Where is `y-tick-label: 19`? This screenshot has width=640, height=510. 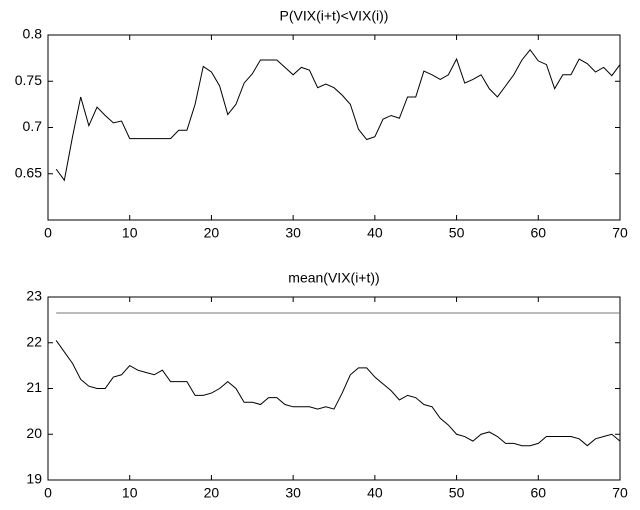
y-tick-label: 19 is located at coordinates (34, 479).